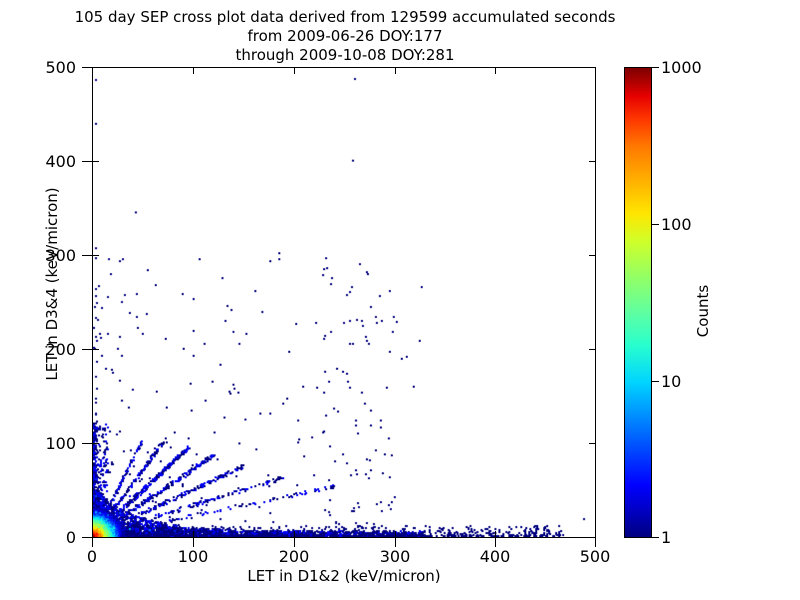 This screenshot has height=600, width=800. Describe the element at coordinates (395, 556) in the screenshot. I see `x-tick-label-300: 300` at that location.